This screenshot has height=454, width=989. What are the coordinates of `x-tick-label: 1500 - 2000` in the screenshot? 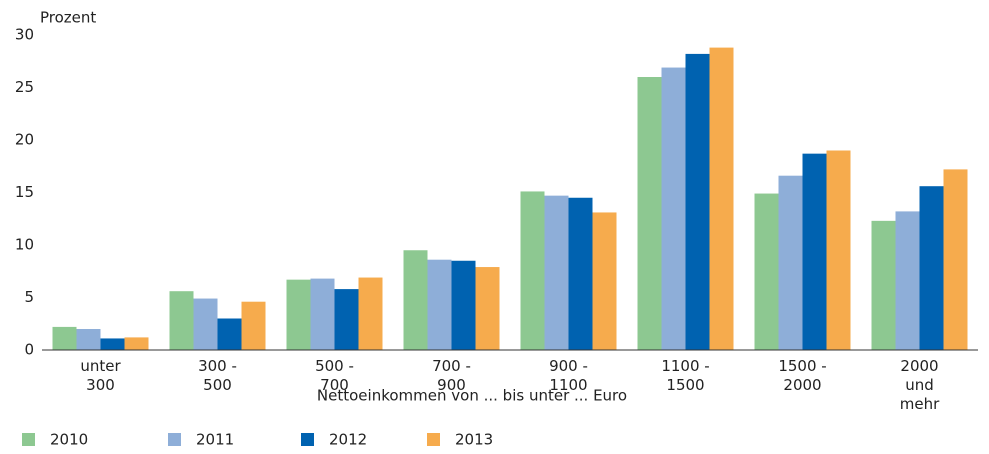 It's located at (802, 375).